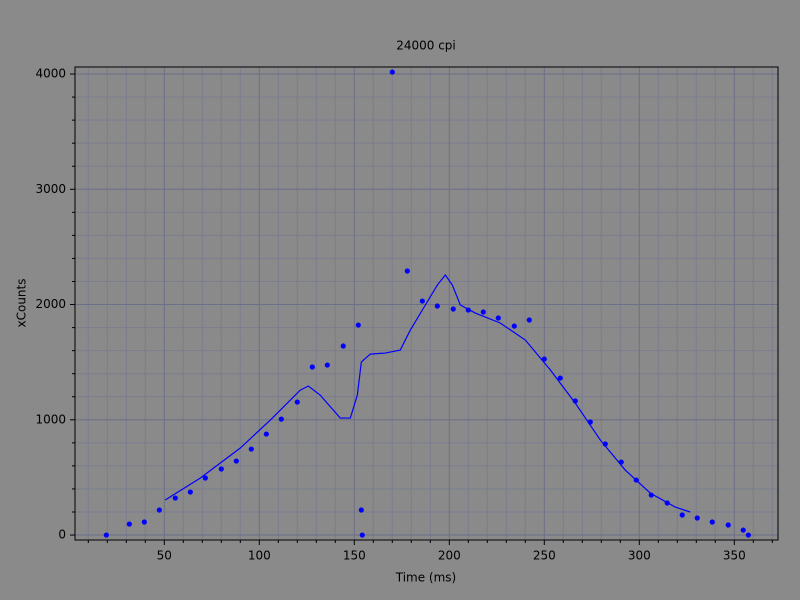  What do you see at coordinates (62, 535) in the screenshot?
I see `y-tick-label: 0` at bounding box center [62, 535].